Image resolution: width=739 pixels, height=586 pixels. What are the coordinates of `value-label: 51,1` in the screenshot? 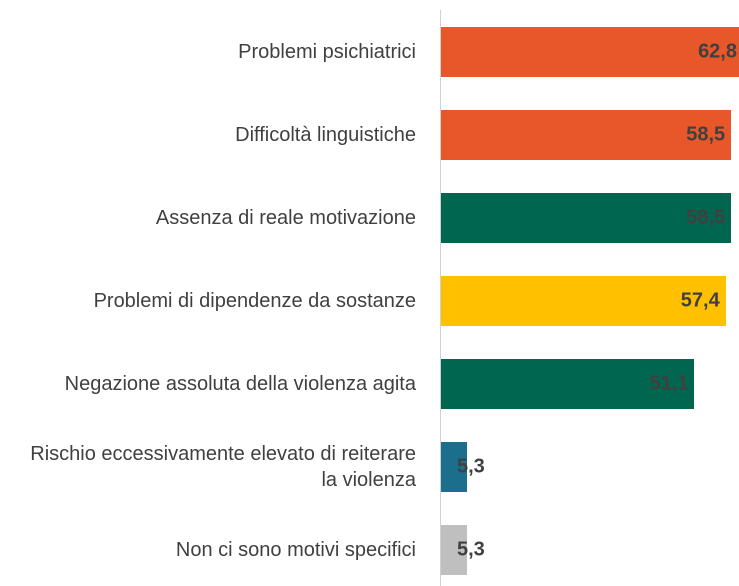 It's located at (669, 383).